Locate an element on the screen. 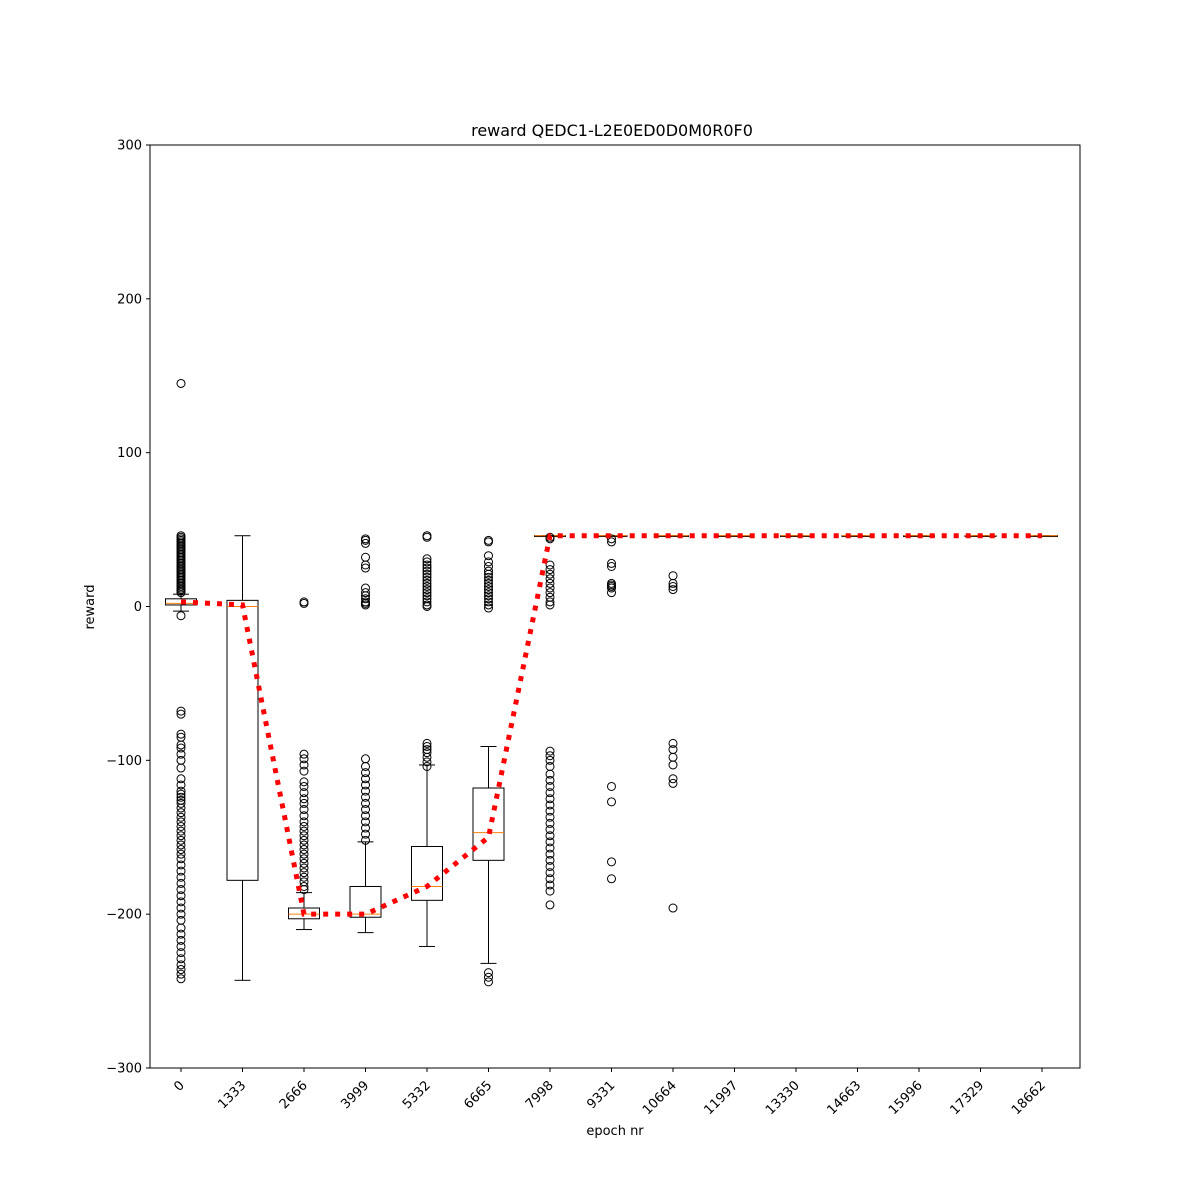  x-tick-label: 5332 is located at coordinates (417, 1095).